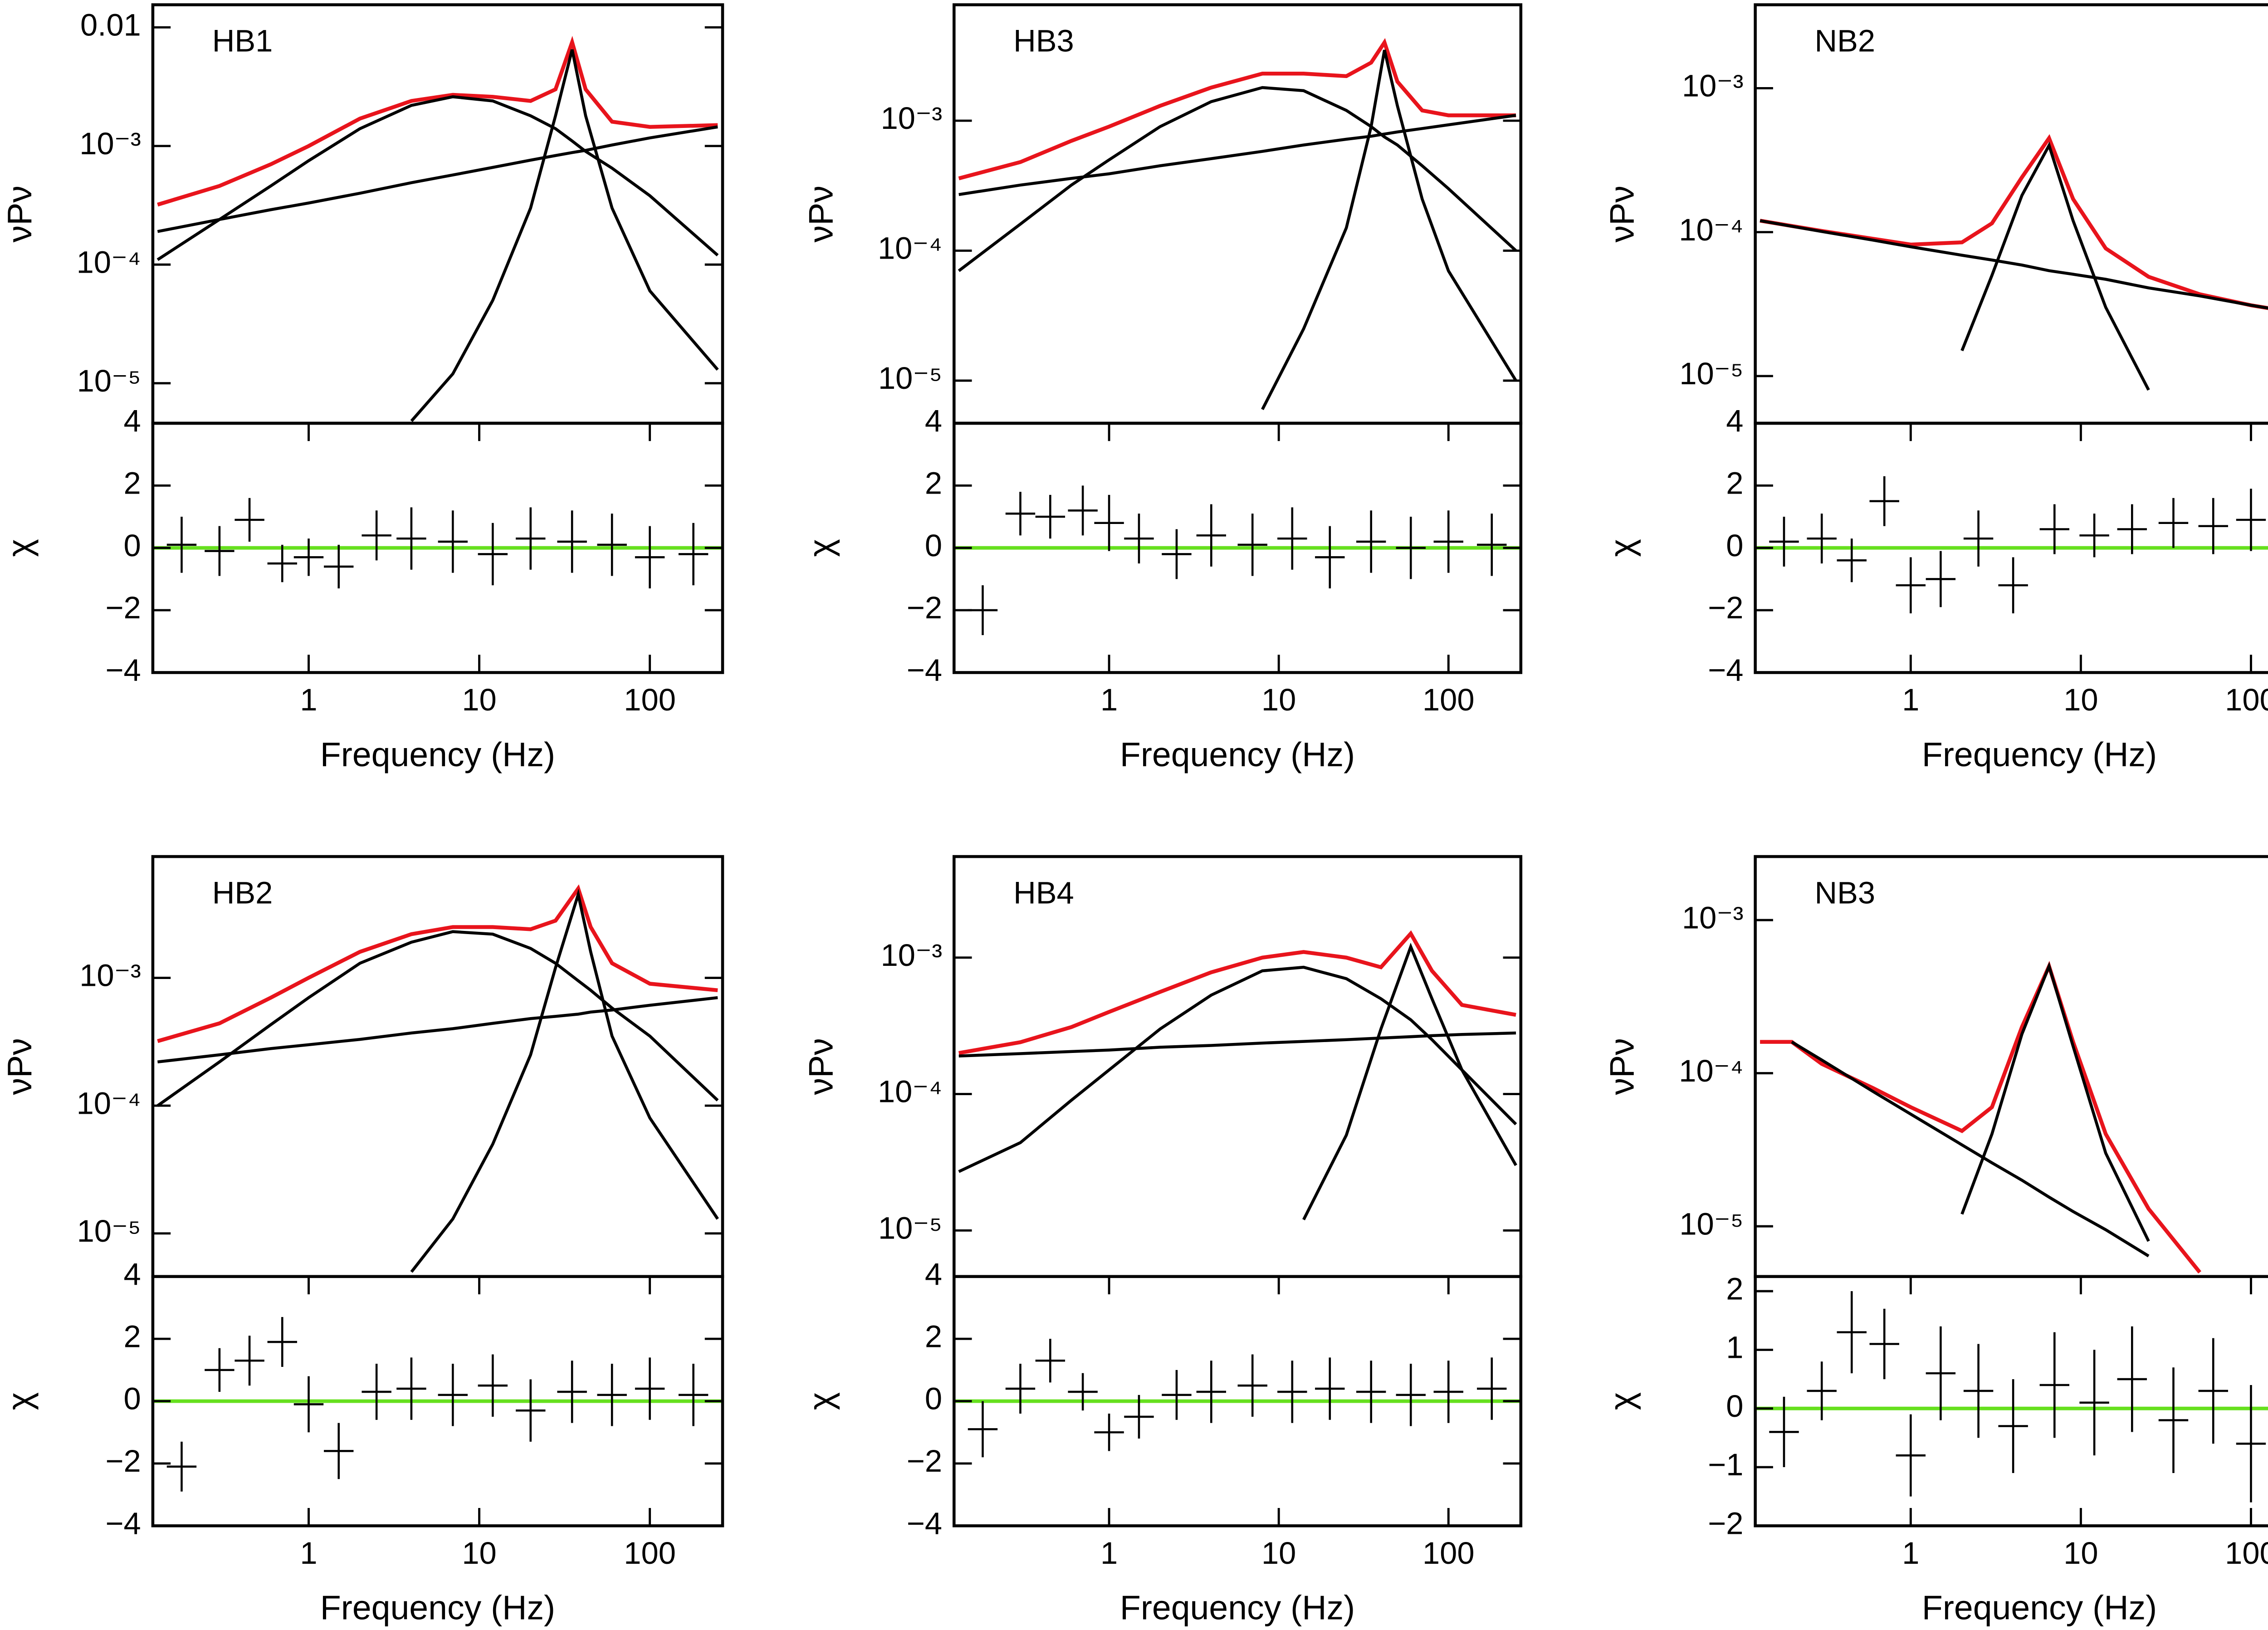 This screenshot has width=2268, height=1630. I want to click on y-tick-label: 4, so click(133, 1274).